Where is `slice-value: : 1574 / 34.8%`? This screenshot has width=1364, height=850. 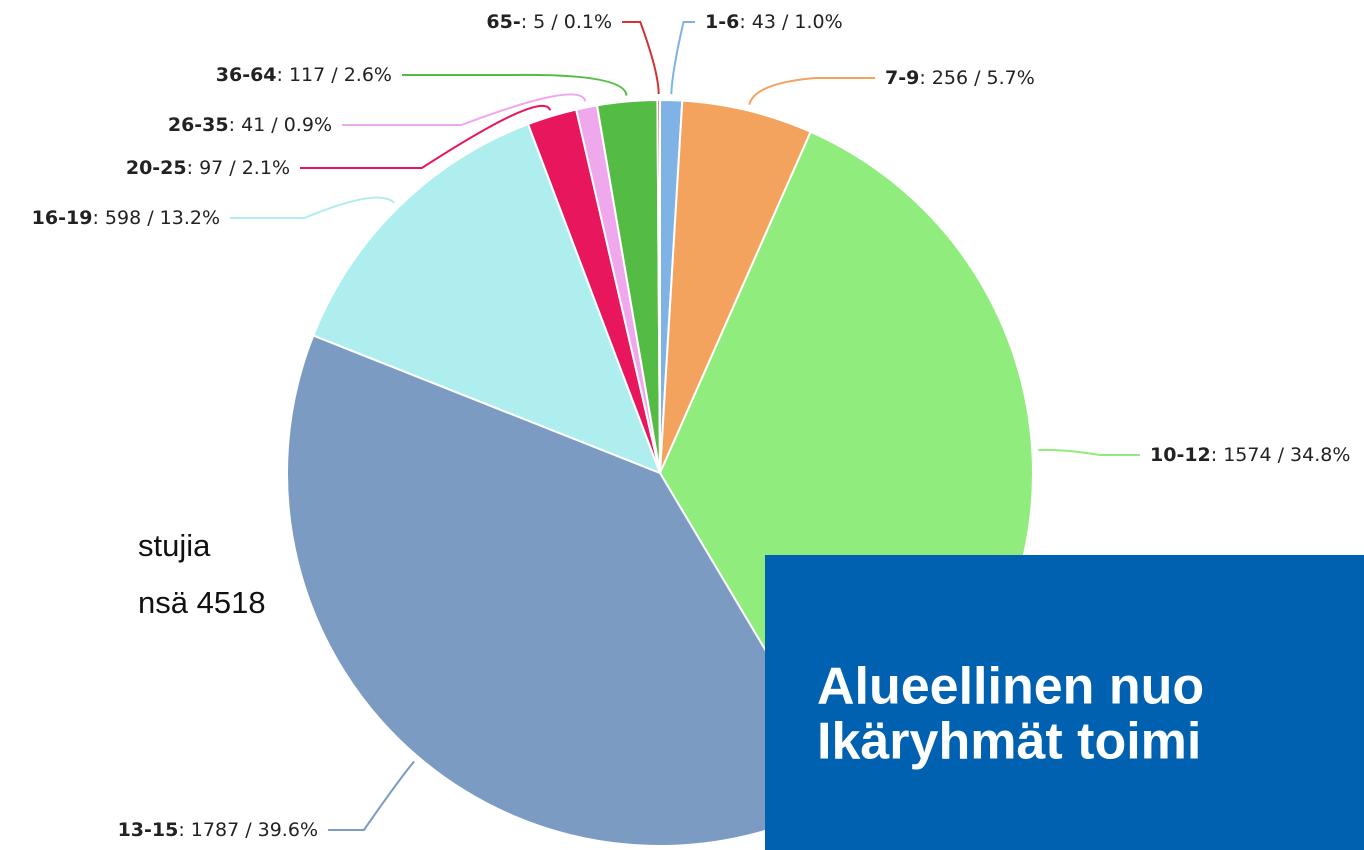 slice-value: : 1574 / 34.8% is located at coordinates (1281, 455).